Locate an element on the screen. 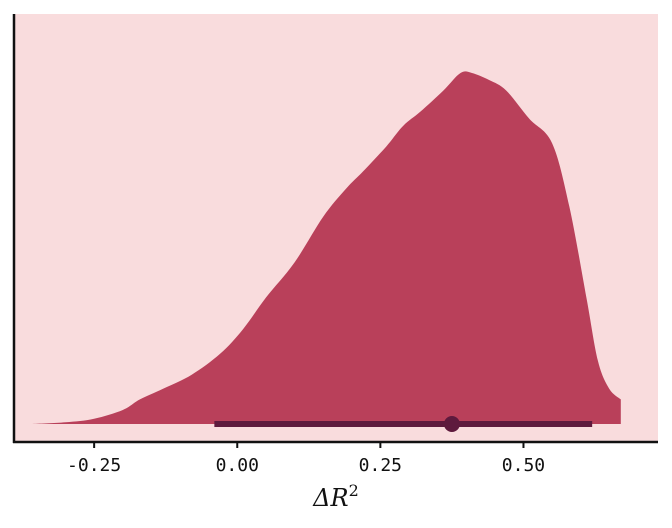  x-axis-title: ΔR2 is located at coordinates (335, 496).